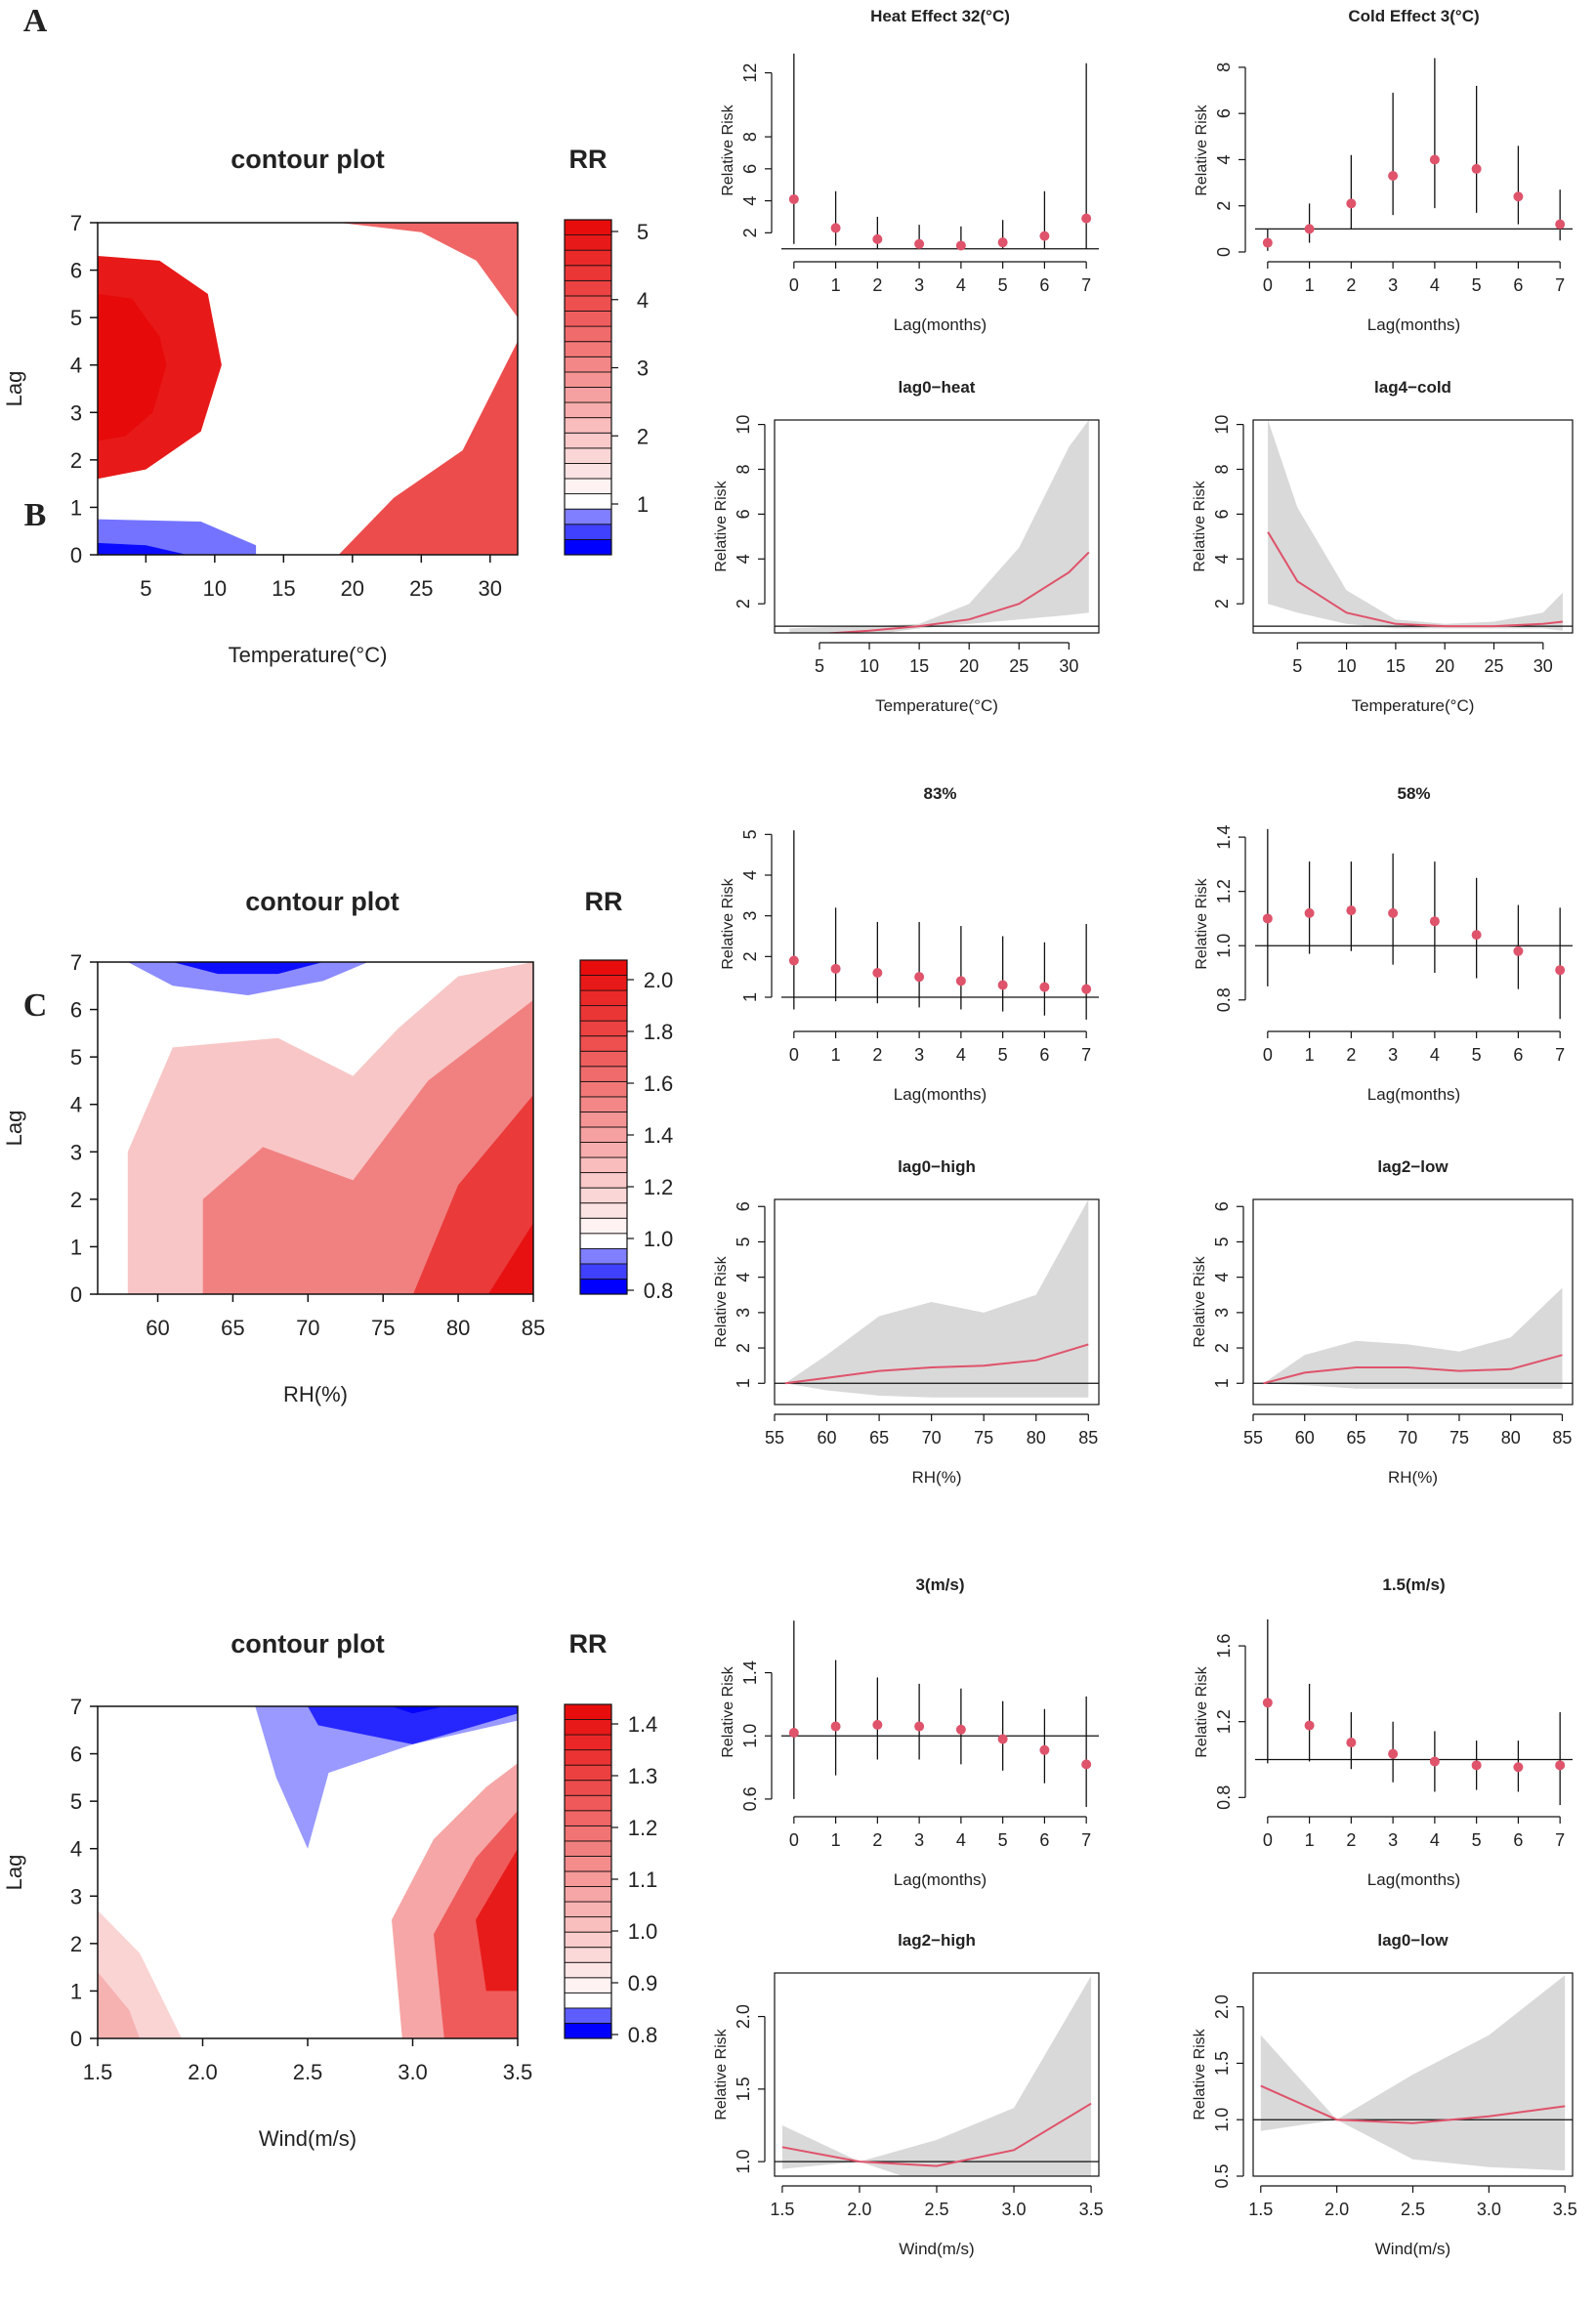 The height and width of the screenshot is (2308, 1596). Describe the element at coordinates (458, 1328) in the screenshot. I see `x-tick-label: 80` at that location.